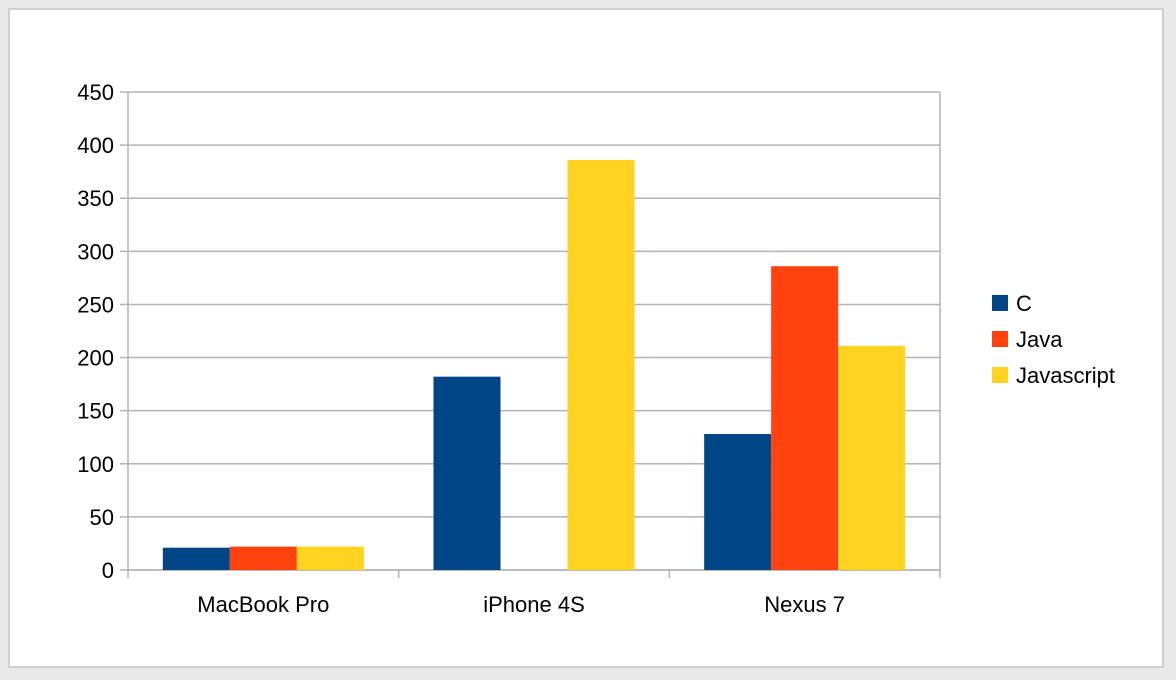 The image size is (1176, 680). I want to click on legend-swatch-javascript, so click(1000, 375).